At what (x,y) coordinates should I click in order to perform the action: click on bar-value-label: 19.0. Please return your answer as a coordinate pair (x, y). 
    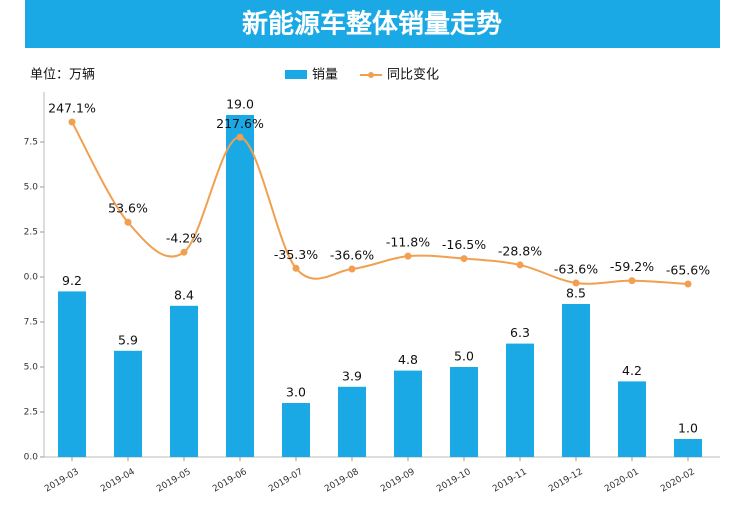
    Looking at the image, I should click on (240, 104).